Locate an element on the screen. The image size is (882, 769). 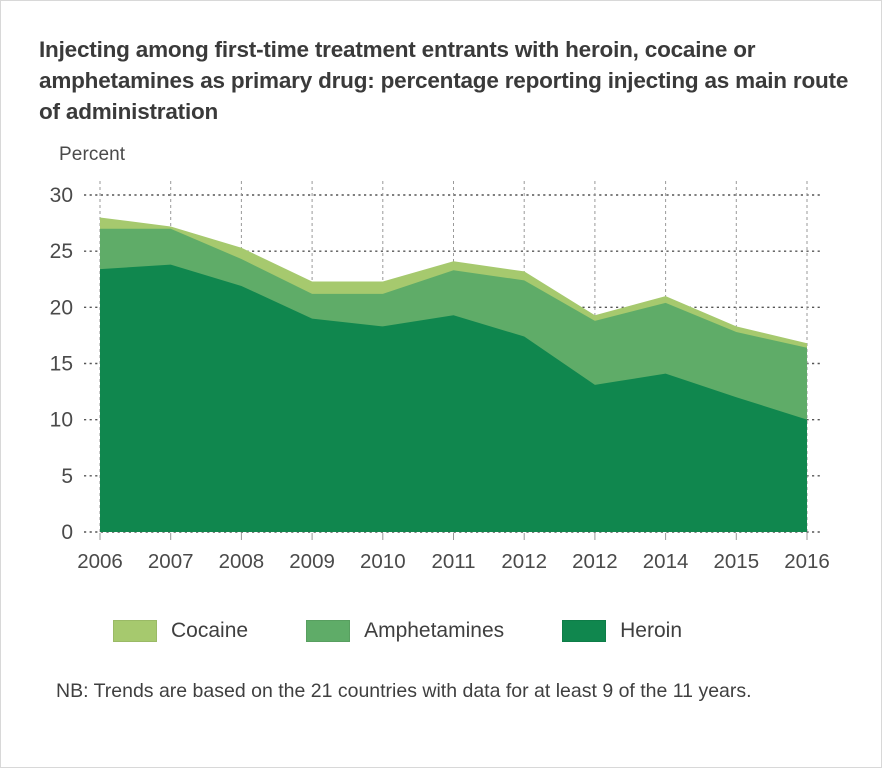
legend-label-amphetamines: Amphetamines is located at coordinates (434, 630).